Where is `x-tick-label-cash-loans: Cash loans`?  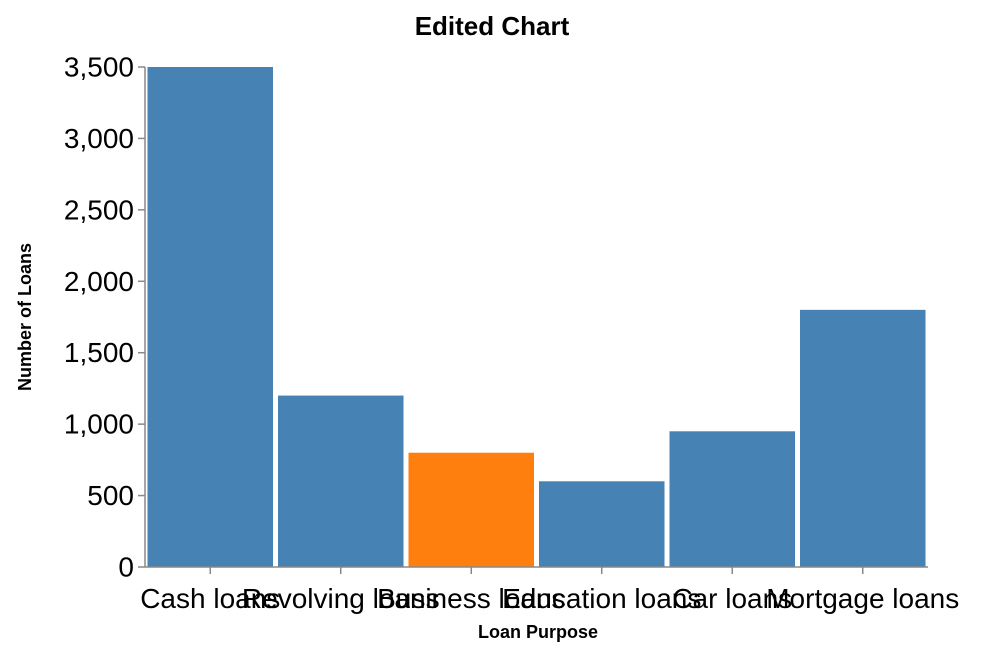
x-tick-label-cash-loans: Cash loans is located at coordinates (210, 598).